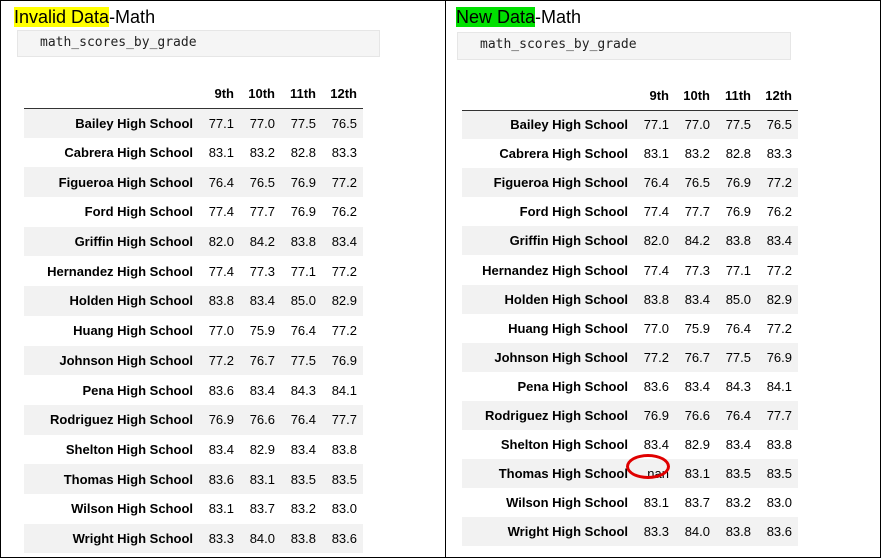 The image size is (881, 558). I want to click on title-rest: -Math, so click(558, 17).